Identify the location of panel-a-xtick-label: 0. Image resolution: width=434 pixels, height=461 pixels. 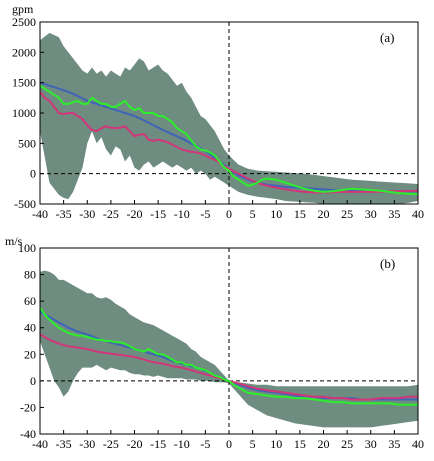
(229, 214).